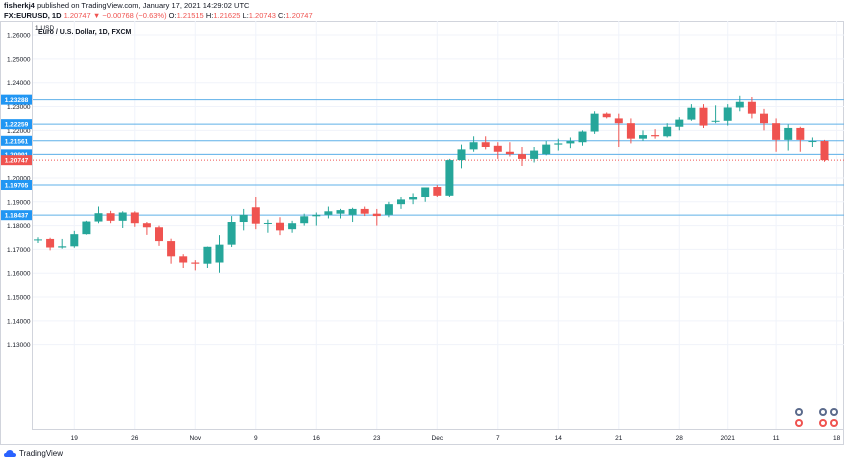 This screenshot has width=844, height=463. Describe the element at coordinates (209, 15) in the screenshot. I see `high-label: H:` at that location.